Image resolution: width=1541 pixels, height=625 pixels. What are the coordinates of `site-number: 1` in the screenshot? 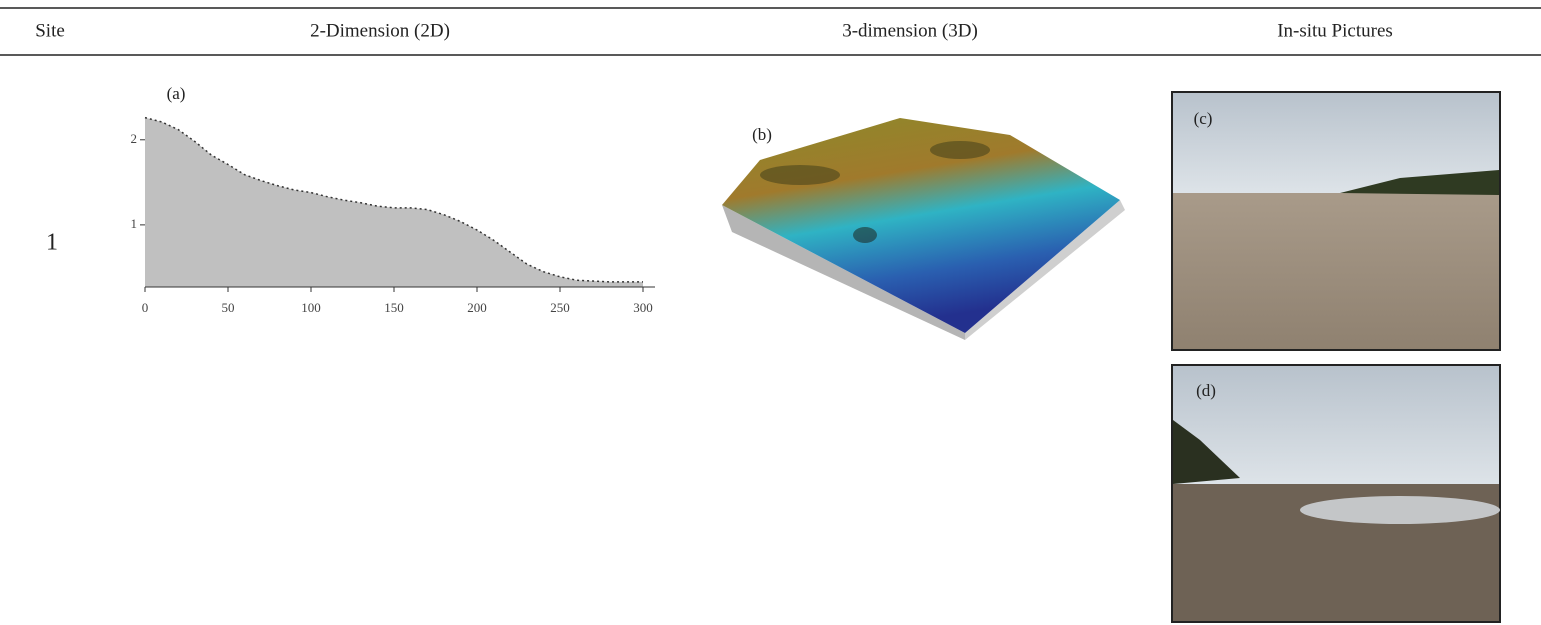 It's located at (52, 243).